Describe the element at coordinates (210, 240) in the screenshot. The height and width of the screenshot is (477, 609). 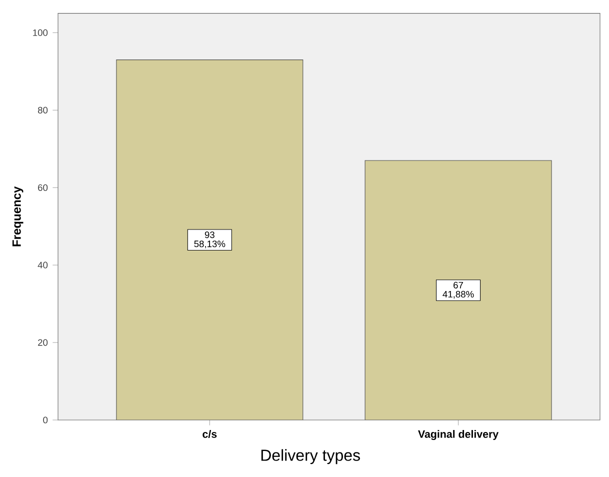
I see `data-label: 93 58,13%` at that location.